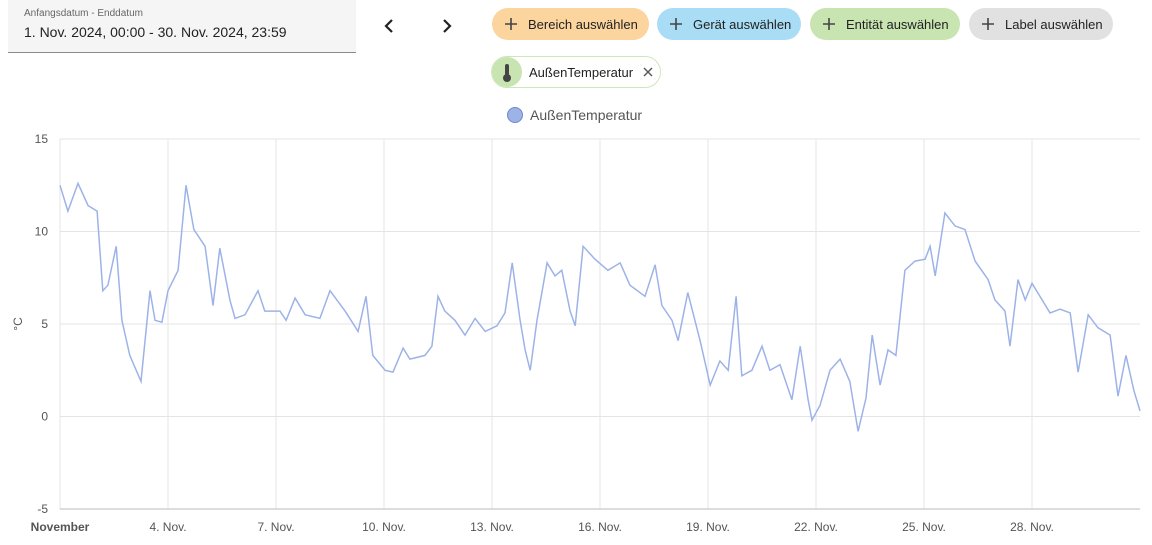  I want to click on x-tick-label: 22. Nov., so click(816, 527).